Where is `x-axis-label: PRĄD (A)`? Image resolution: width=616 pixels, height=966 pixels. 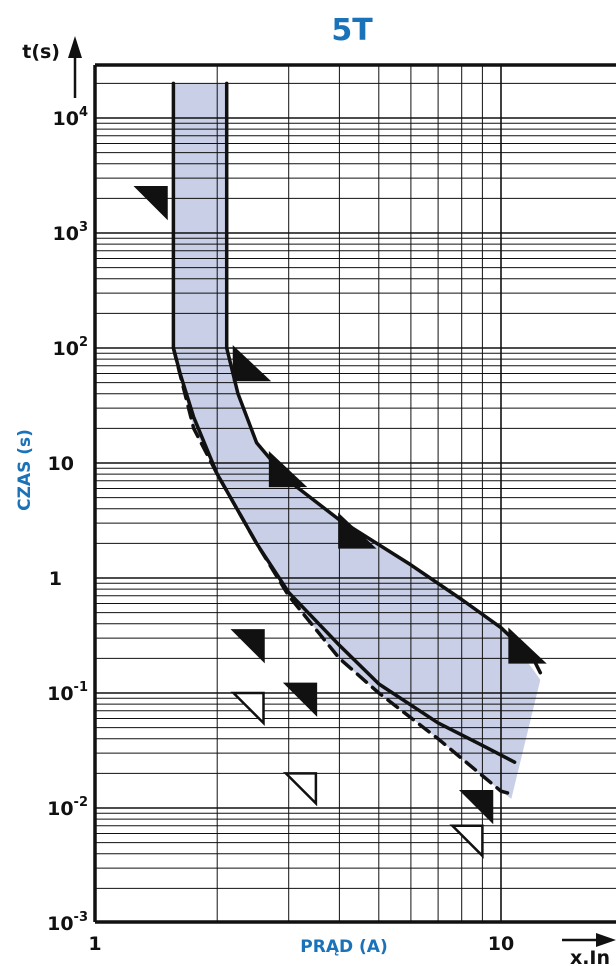
x-axis-label: PRĄD (A) is located at coordinates (343, 947).